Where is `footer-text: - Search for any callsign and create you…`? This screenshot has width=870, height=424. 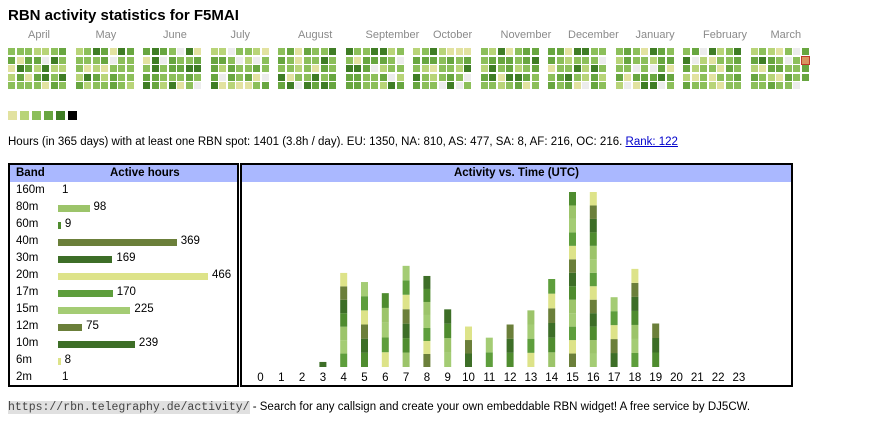 footer-text: - Search for any callsign and create you… is located at coordinates (500, 407).